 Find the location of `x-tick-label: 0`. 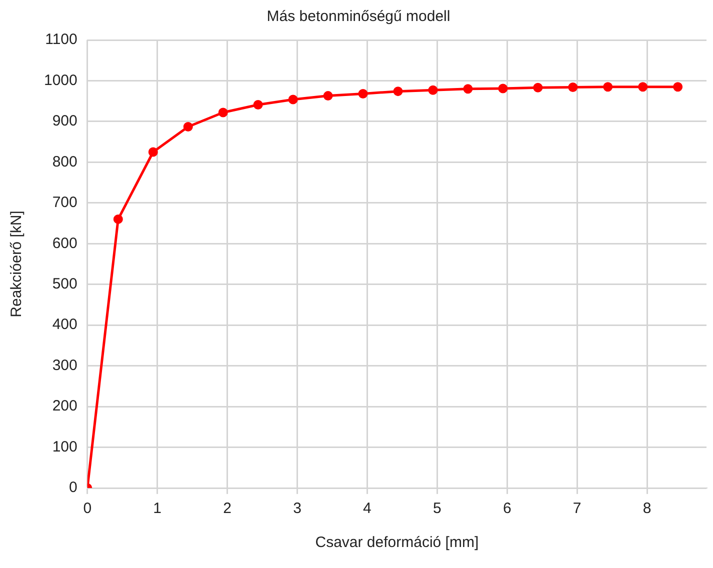

x-tick-label: 0 is located at coordinates (87, 509).